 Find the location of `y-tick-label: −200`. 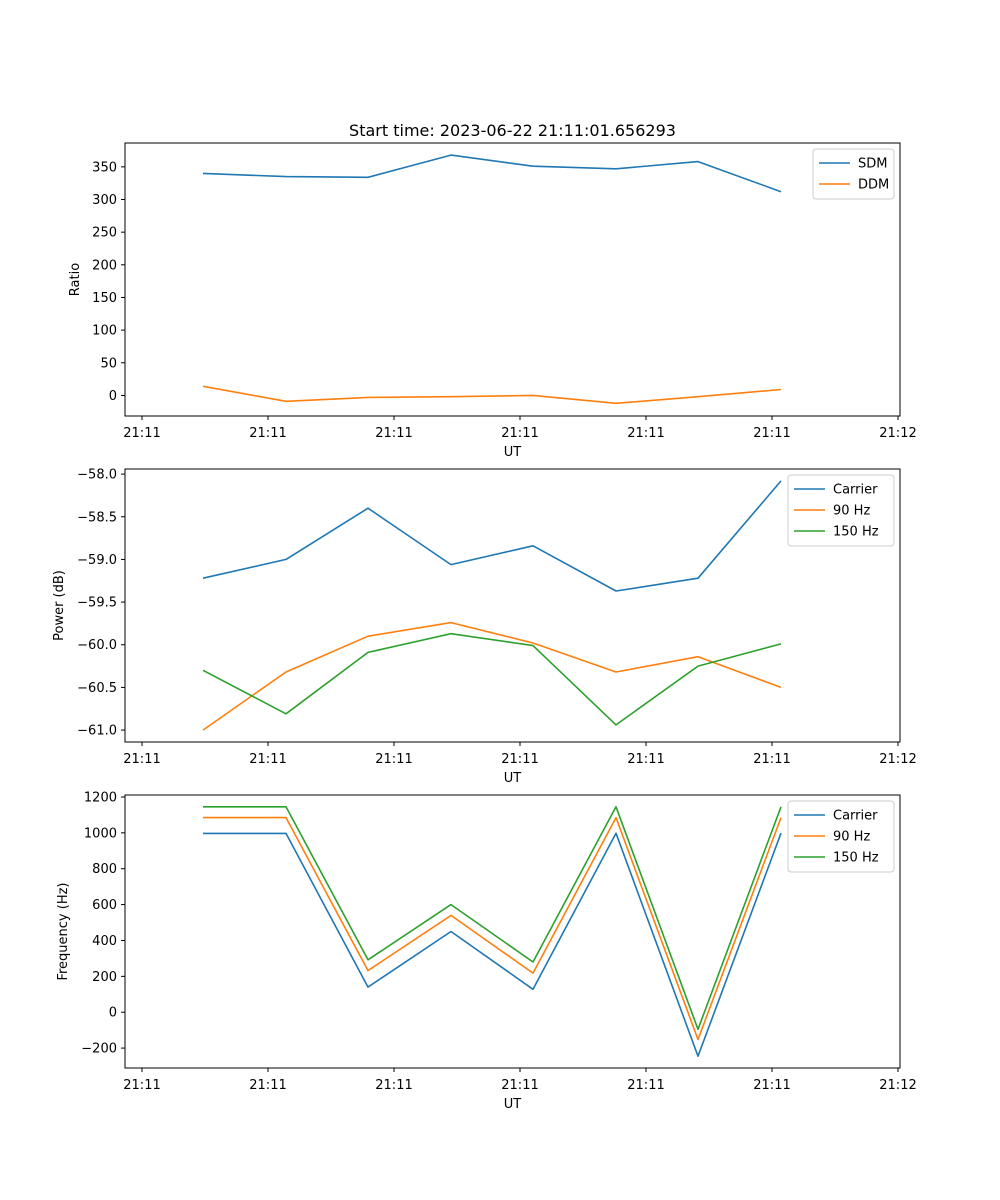

y-tick-label: −200 is located at coordinates (99, 1049).